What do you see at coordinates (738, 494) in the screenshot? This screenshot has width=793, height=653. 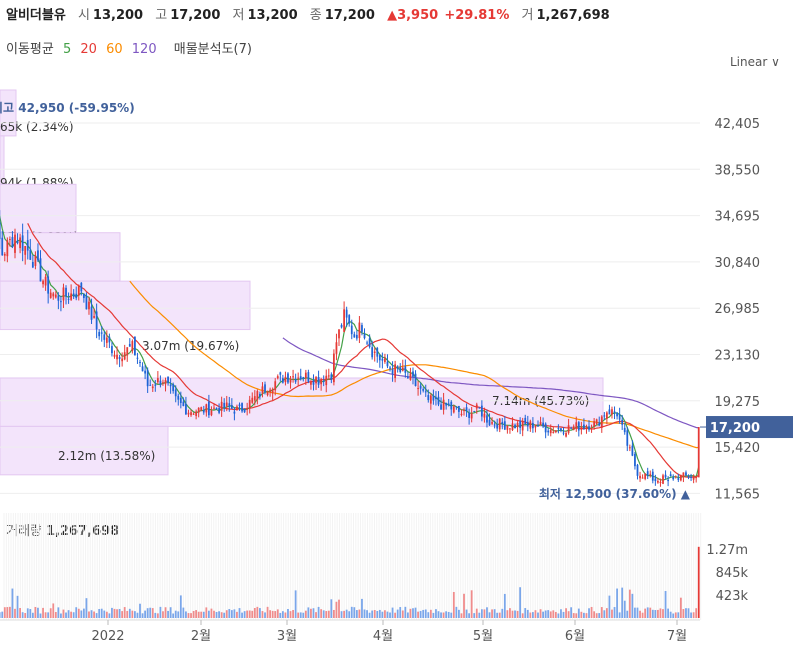 I see `price-tick-label: 11,565` at bounding box center [738, 494].